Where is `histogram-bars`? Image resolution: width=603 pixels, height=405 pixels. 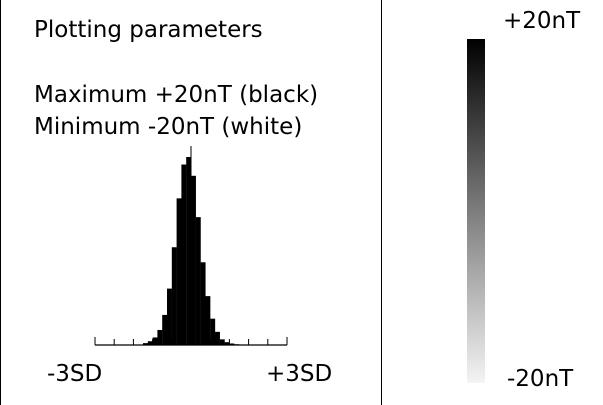 histogram-bars is located at coordinates (191, 251).